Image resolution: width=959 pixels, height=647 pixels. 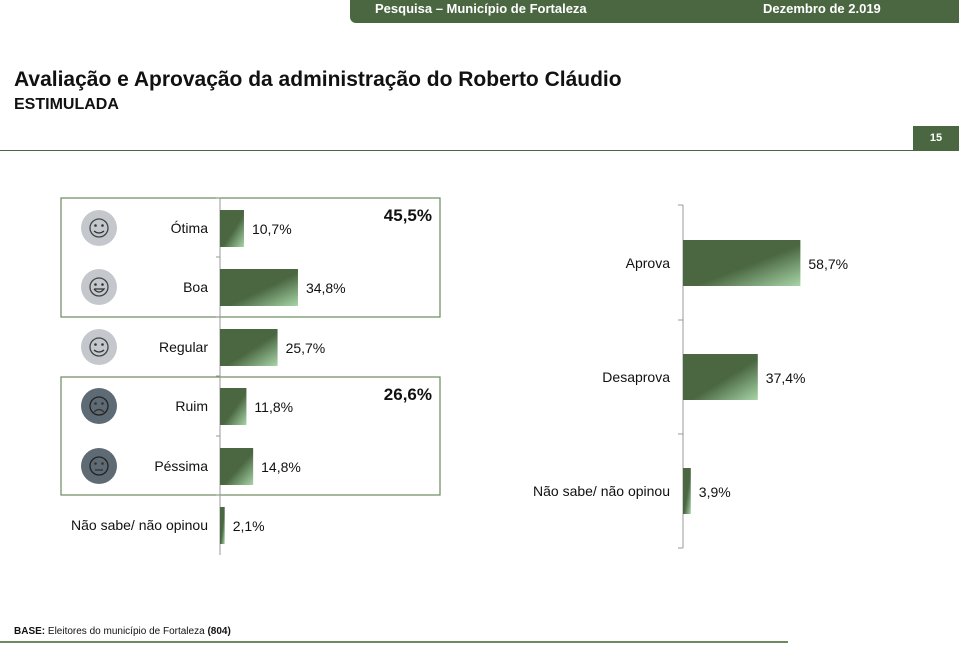 I want to click on neutral-face-icon, so click(x=99, y=466).